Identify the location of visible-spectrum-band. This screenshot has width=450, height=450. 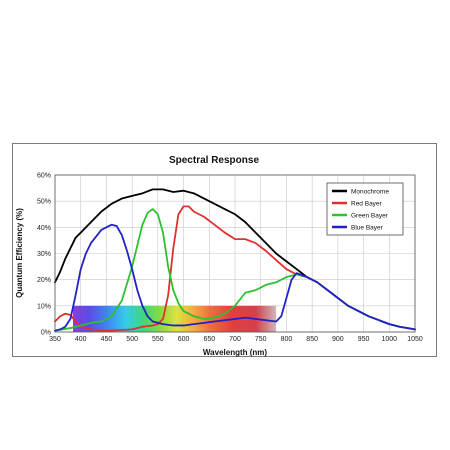
(175, 318).